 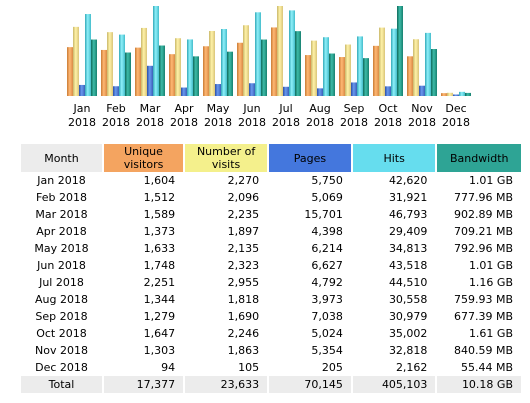 I want to click on table-row: Aug 2018 1,344 1,818 3,973 30,558 759.93 MB, so click(x=271, y=299).